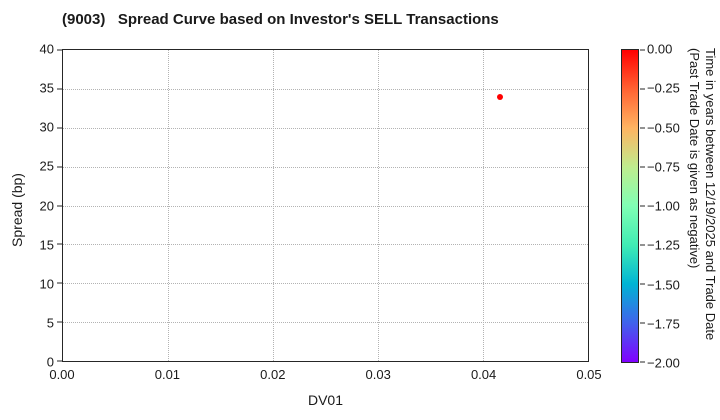 The width and height of the screenshot is (720, 420). Describe the element at coordinates (663, 88) in the screenshot. I see `colorbar-tick-label: −0.25` at that location.